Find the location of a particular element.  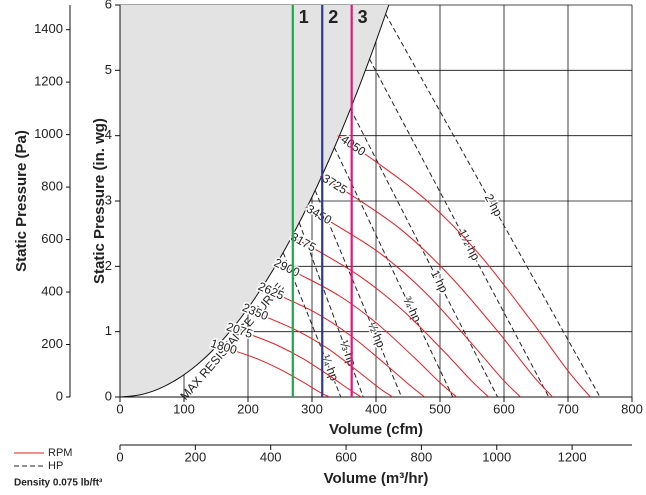

y2-tick-label: 1000 is located at coordinates (48, 133).